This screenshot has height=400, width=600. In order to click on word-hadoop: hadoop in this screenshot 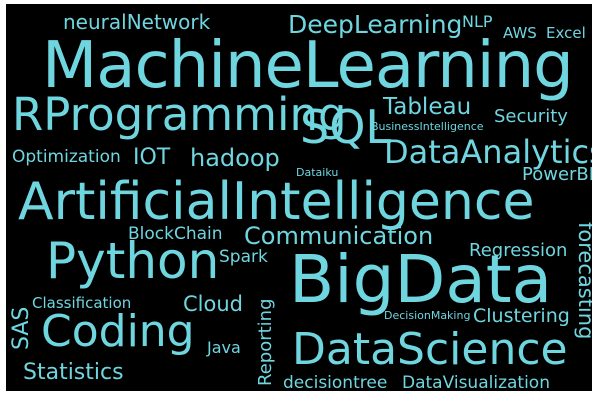, I will do `click(235, 158)`.